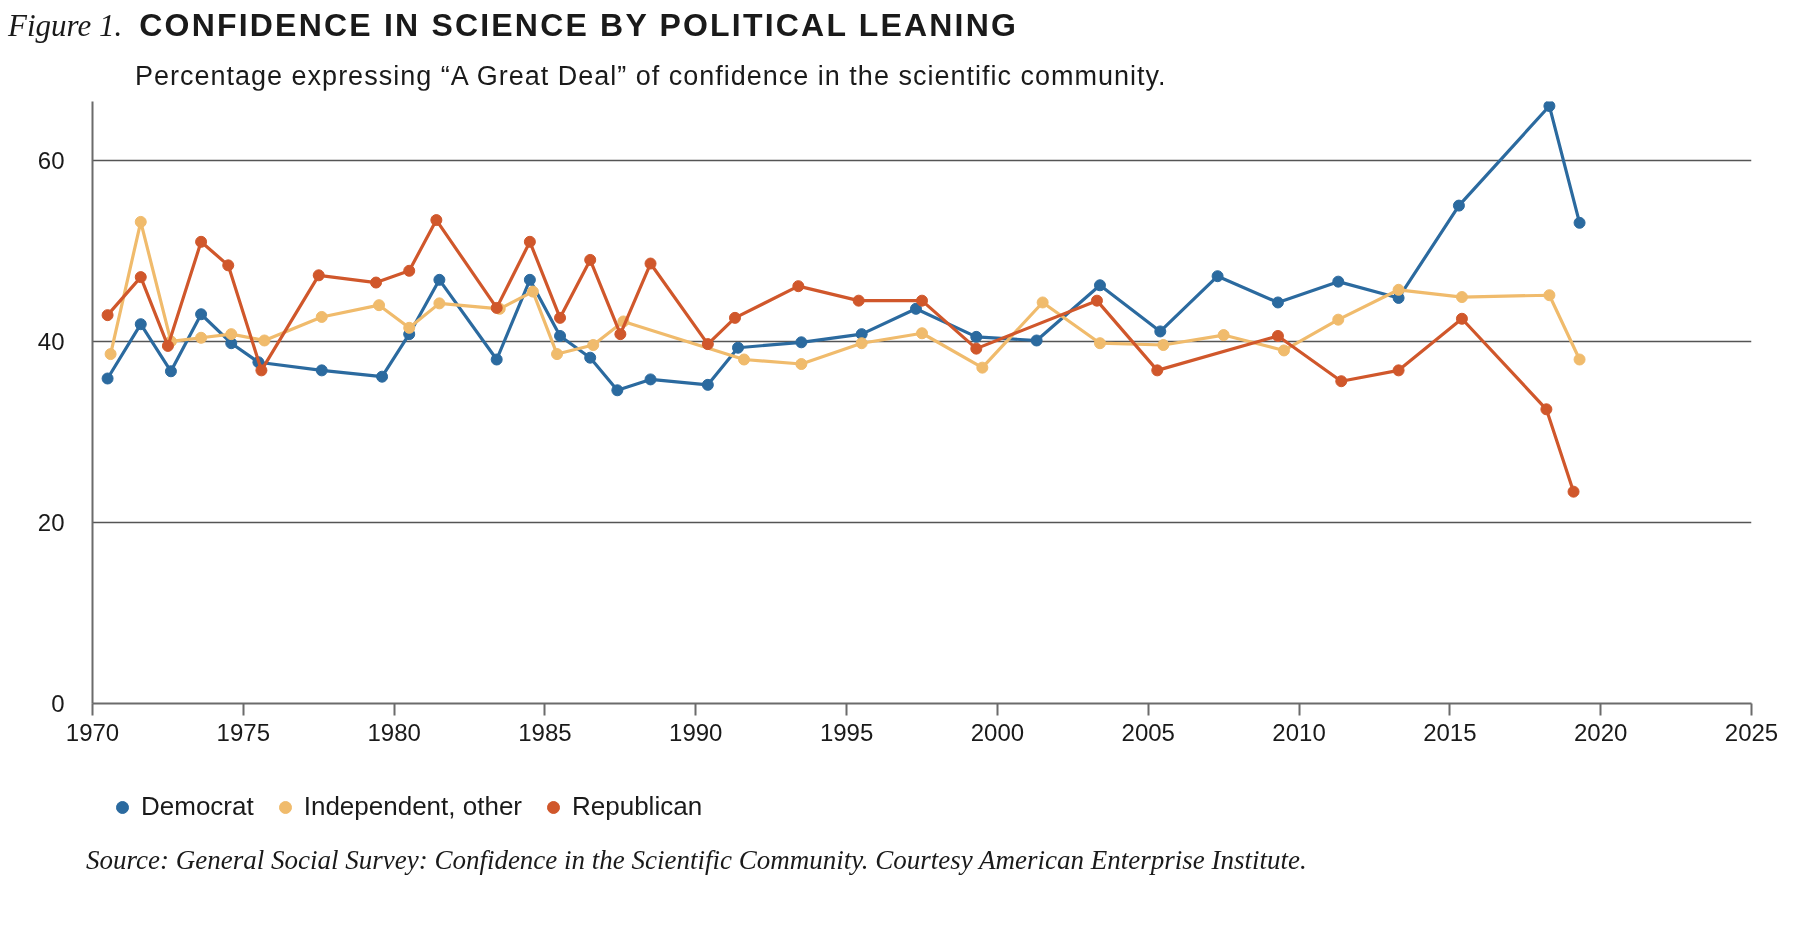  What do you see at coordinates (51, 341) in the screenshot?
I see `y-tick-label: 40` at bounding box center [51, 341].